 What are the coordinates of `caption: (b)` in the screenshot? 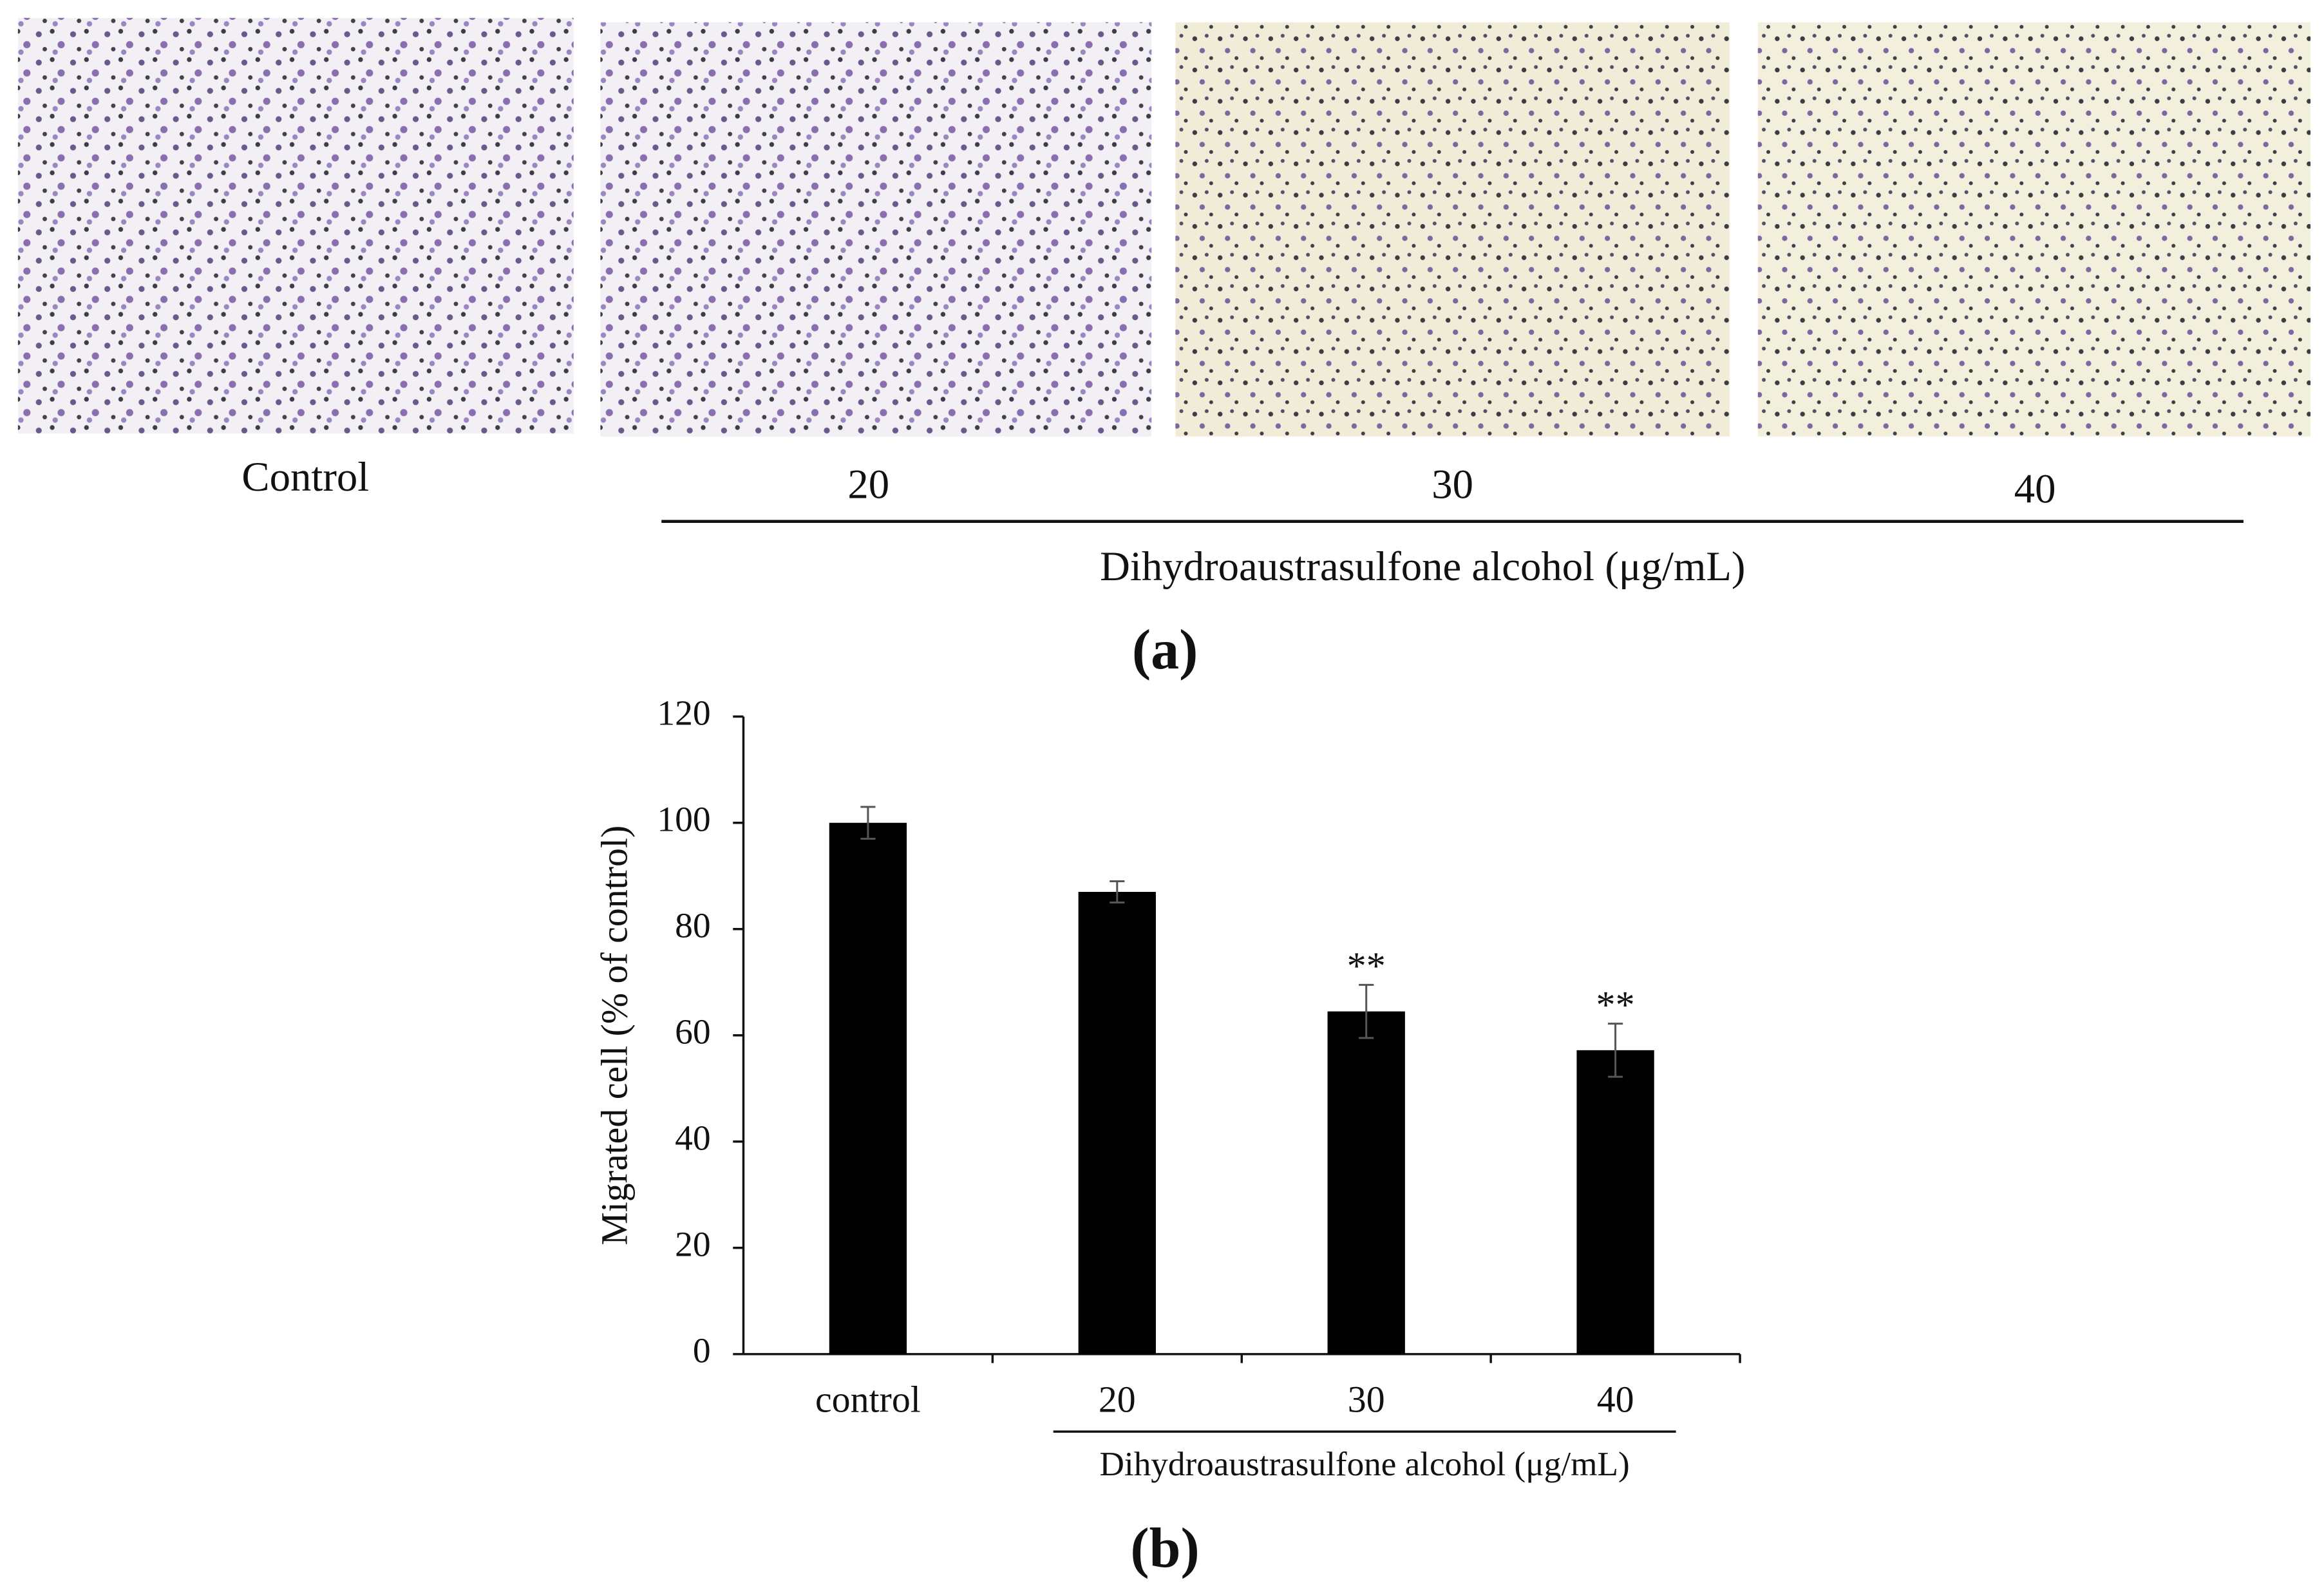 It's located at (1164, 1549).